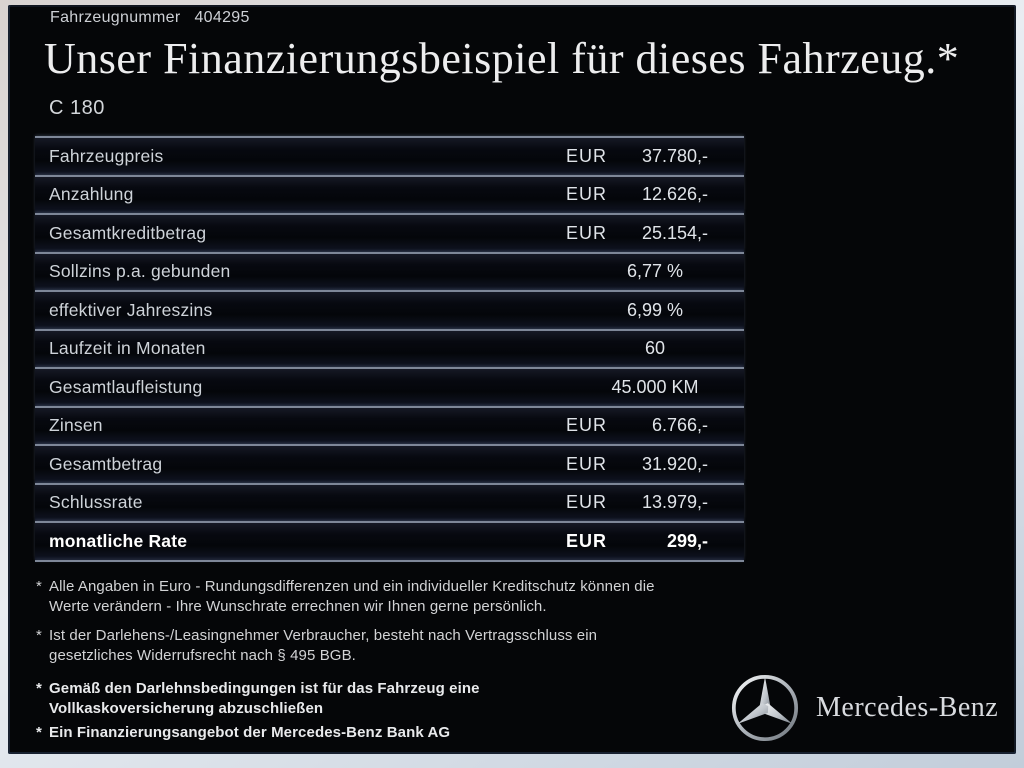 This screenshot has width=1024, height=768. What do you see at coordinates (131, 309) in the screenshot?
I see `row-label: effektiver Jahreszins` at bounding box center [131, 309].